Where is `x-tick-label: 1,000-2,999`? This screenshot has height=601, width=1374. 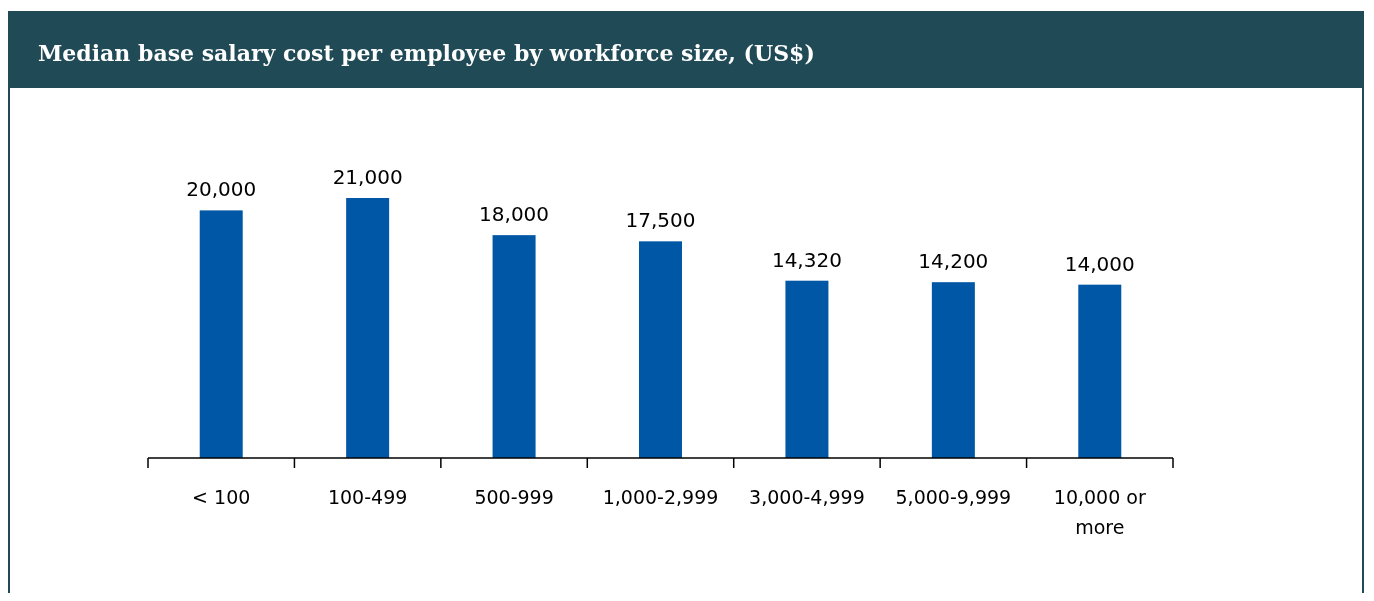 x-tick-label: 1,000-2,999 is located at coordinates (660, 497).